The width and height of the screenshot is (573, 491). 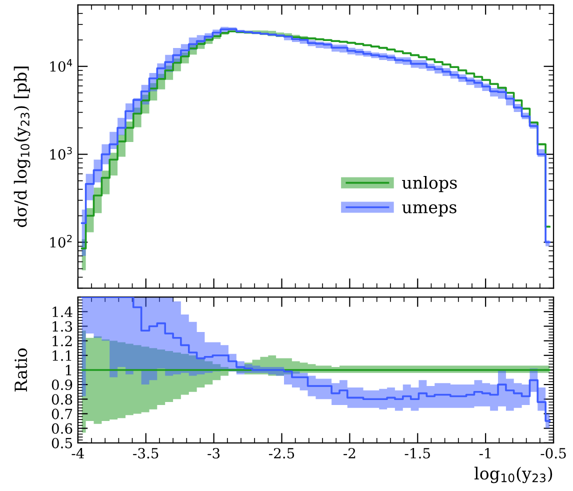 What do you see at coordinates (61, 65) in the screenshot?
I see `y-tick-label: 10$^{4}$` at bounding box center [61, 65].